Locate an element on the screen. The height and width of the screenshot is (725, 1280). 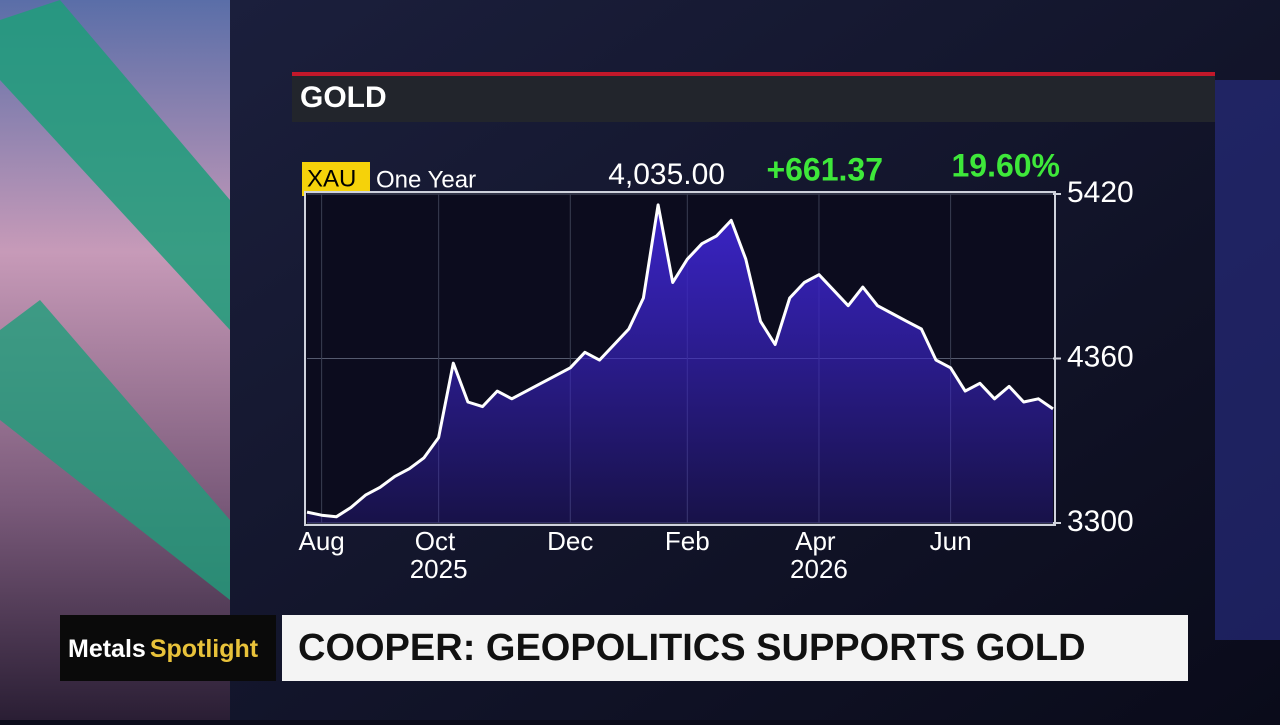
change-percent: 19.60% is located at coordinates (1005, 165).